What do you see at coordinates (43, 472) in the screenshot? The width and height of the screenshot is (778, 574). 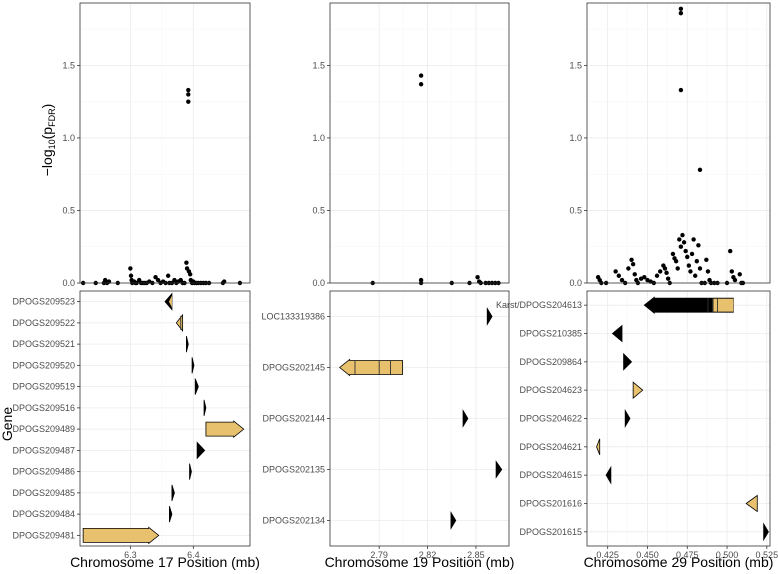 I see `gene-label: DPOGS209486` at bounding box center [43, 472].